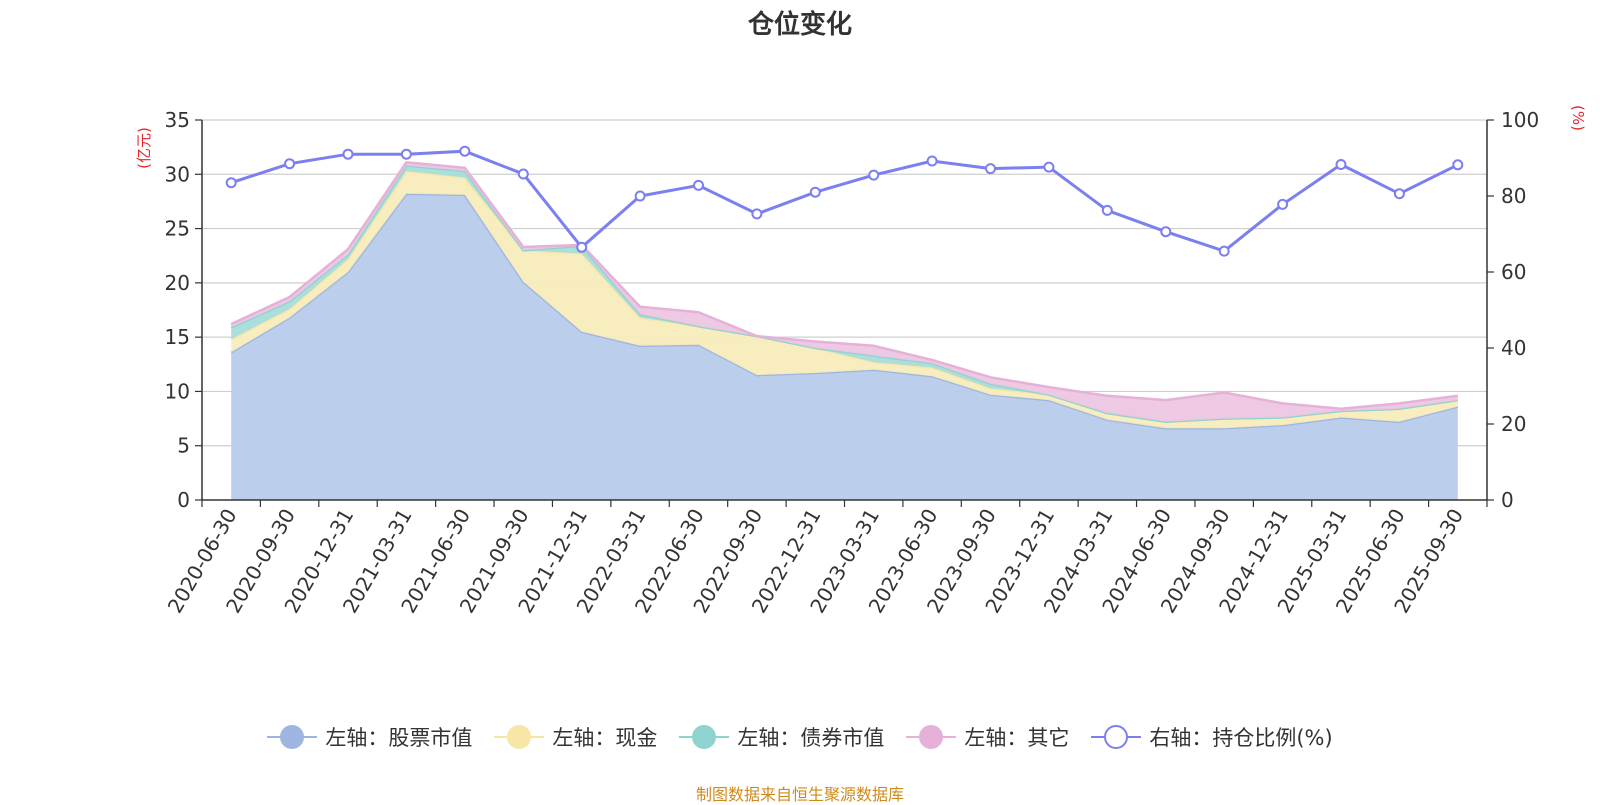 The image size is (1600, 805). Describe the element at coordinates (177, 120) in the screenshot. I see `left-tick-label: 35` at that location.